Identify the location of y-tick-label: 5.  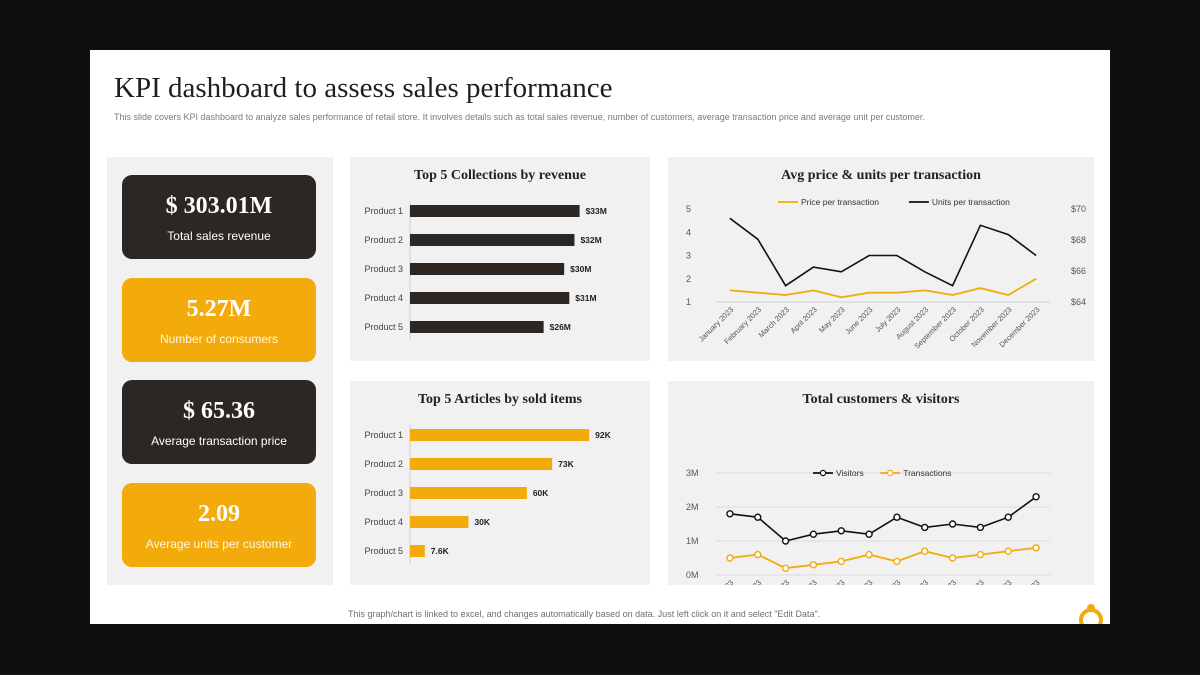
(688, 209).